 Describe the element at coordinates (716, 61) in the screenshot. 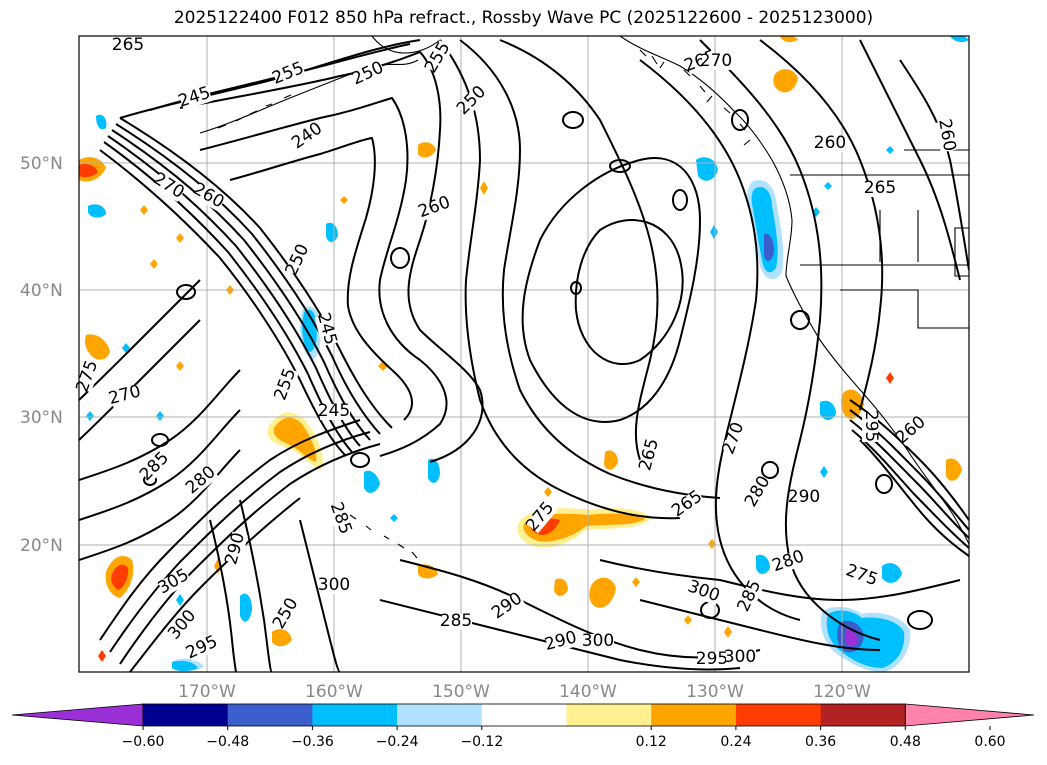

I see `contour-label: 270` at that location.